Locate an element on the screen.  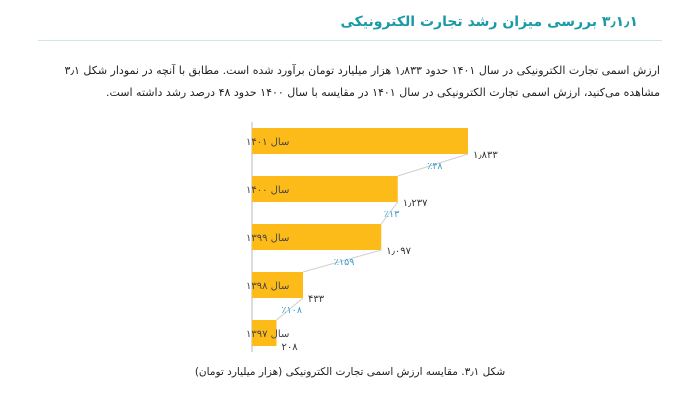
growth-label-3: ٪۱۰۸ is located at coordinates (292, 310).